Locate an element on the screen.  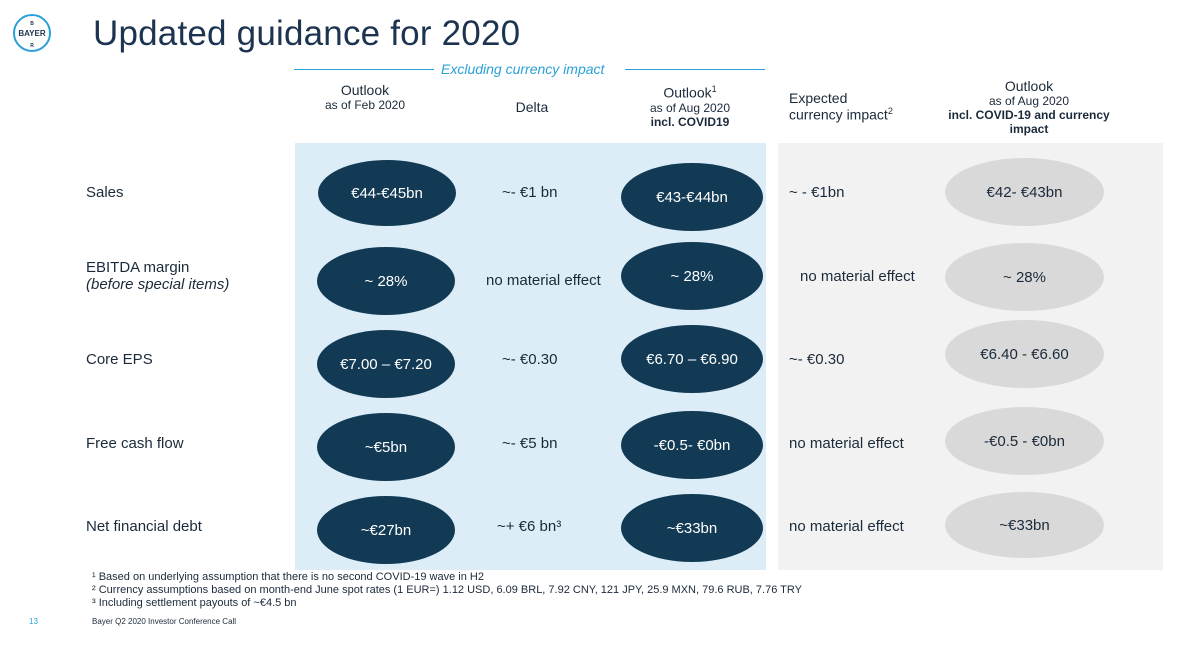
divider-left is located at coordinates (364, 69).